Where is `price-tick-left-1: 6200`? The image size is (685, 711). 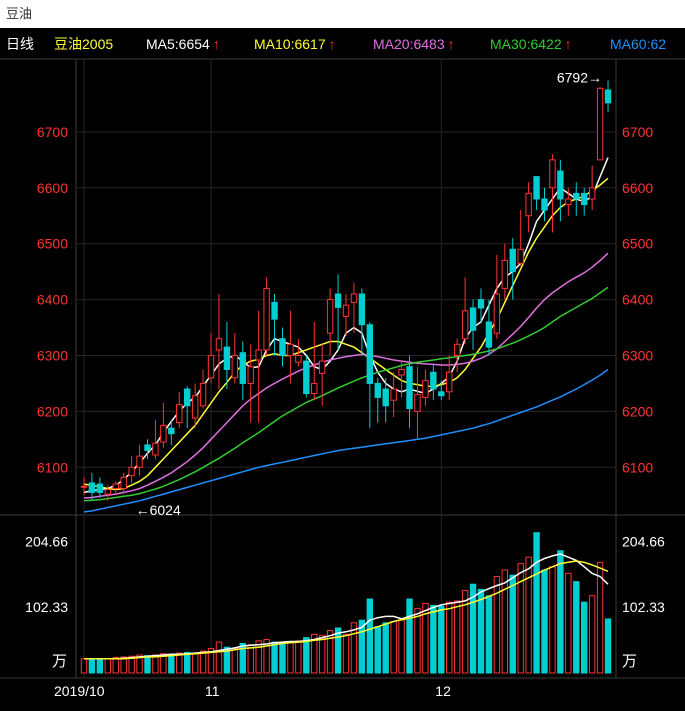
price-tick-left-1: 6200 is located at coordinates (52, 411).